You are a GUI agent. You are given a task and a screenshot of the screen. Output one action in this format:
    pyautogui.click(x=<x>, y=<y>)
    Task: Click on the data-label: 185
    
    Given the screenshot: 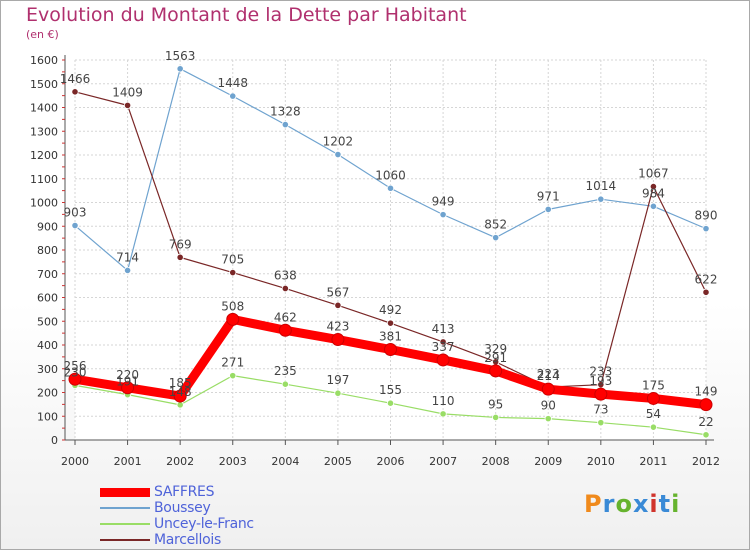 What is the action you would take?
    pyautogui.click(x=180, y=383)
    